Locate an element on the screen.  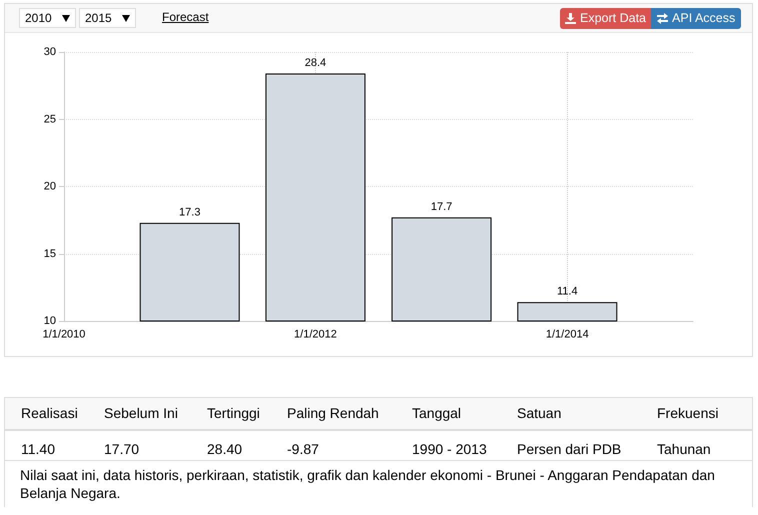
text: Tanggal is located at coordinates (437, 413).